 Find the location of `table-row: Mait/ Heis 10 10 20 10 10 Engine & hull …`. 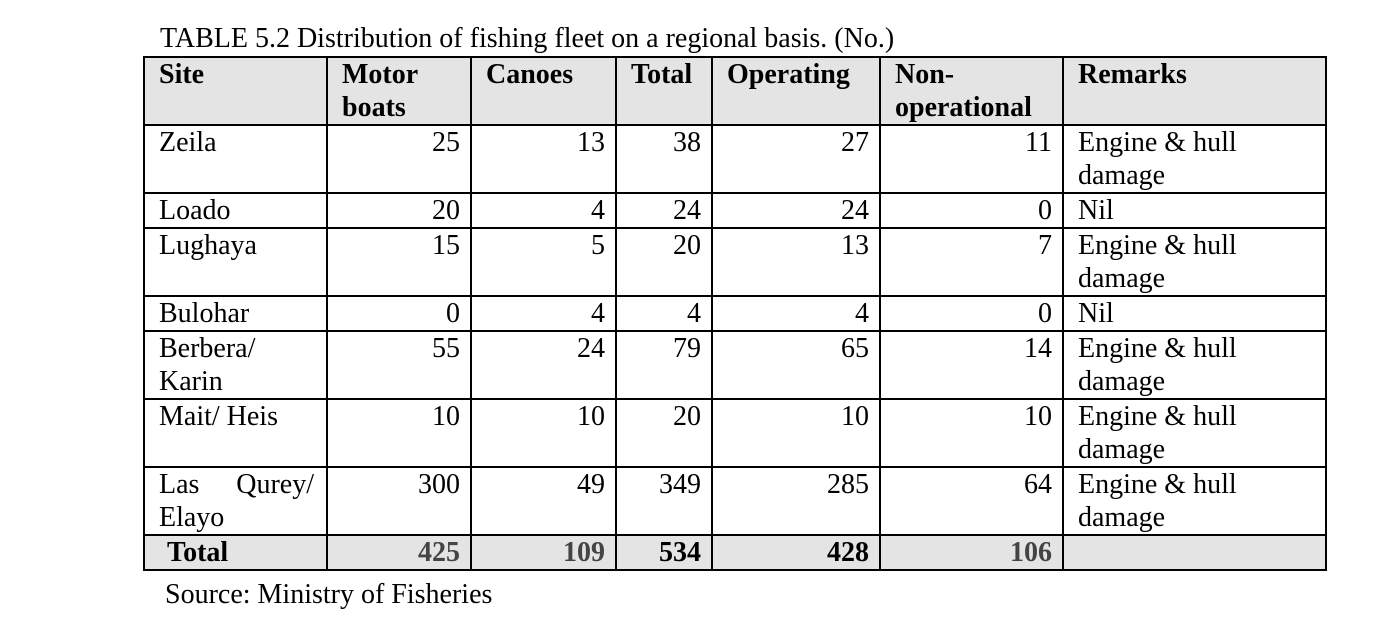

table-row: Mait/ Heis 10 10 20 10 10 Engine & hull … is located at coordinates (735, 433).